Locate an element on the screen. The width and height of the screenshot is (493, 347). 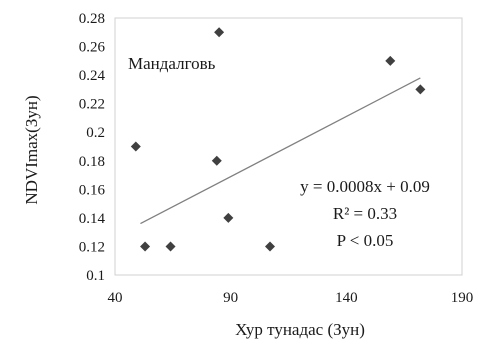
x-tick-label: 40 is located at coordinates (115, 298).